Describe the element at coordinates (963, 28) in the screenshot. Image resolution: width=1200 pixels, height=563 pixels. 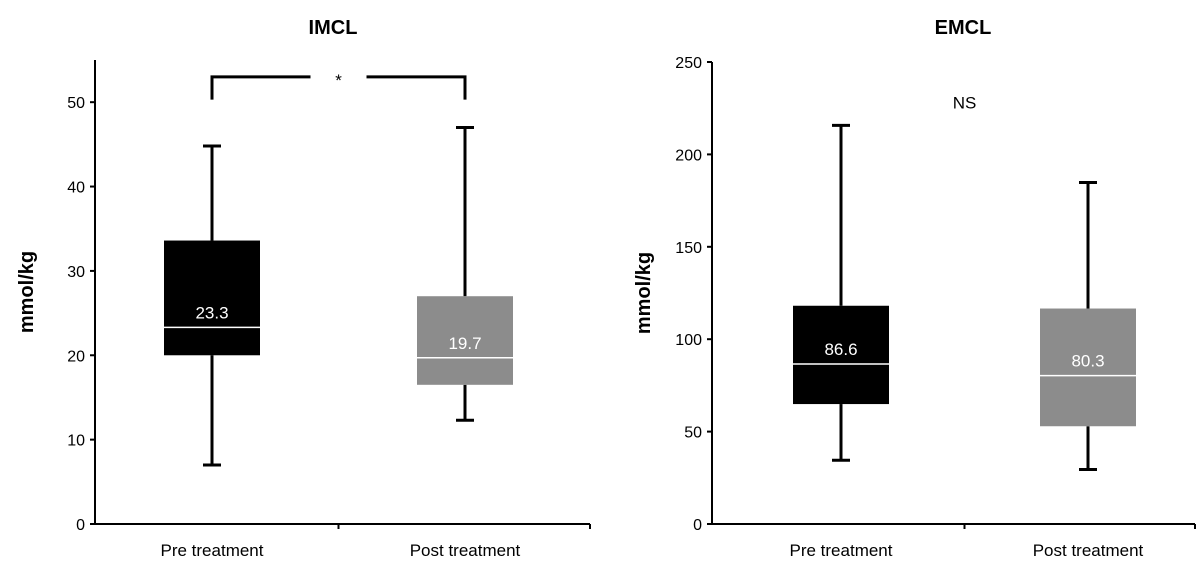
I see `chart-title: EMCL` at that location.